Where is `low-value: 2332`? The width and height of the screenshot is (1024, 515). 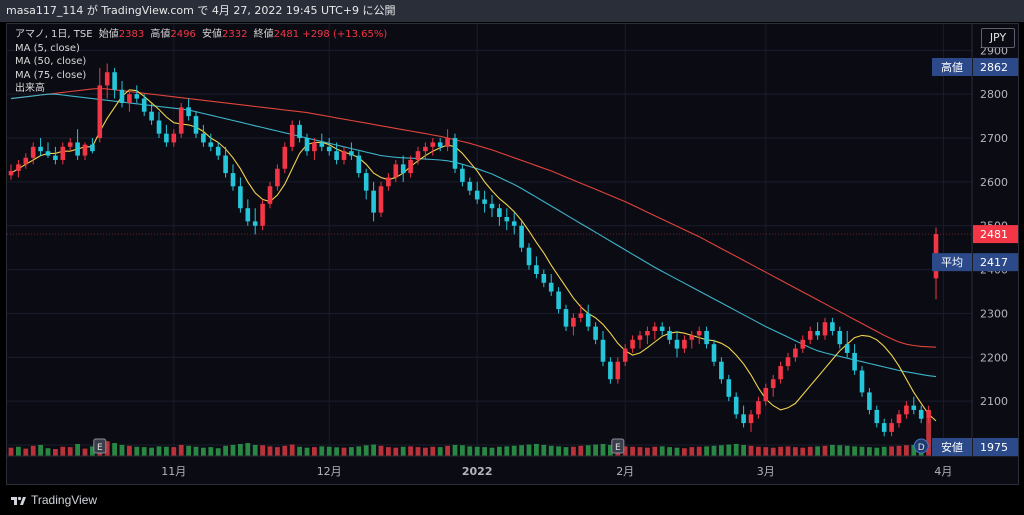 low-value: 2332 is located at coordinates (235, 34).